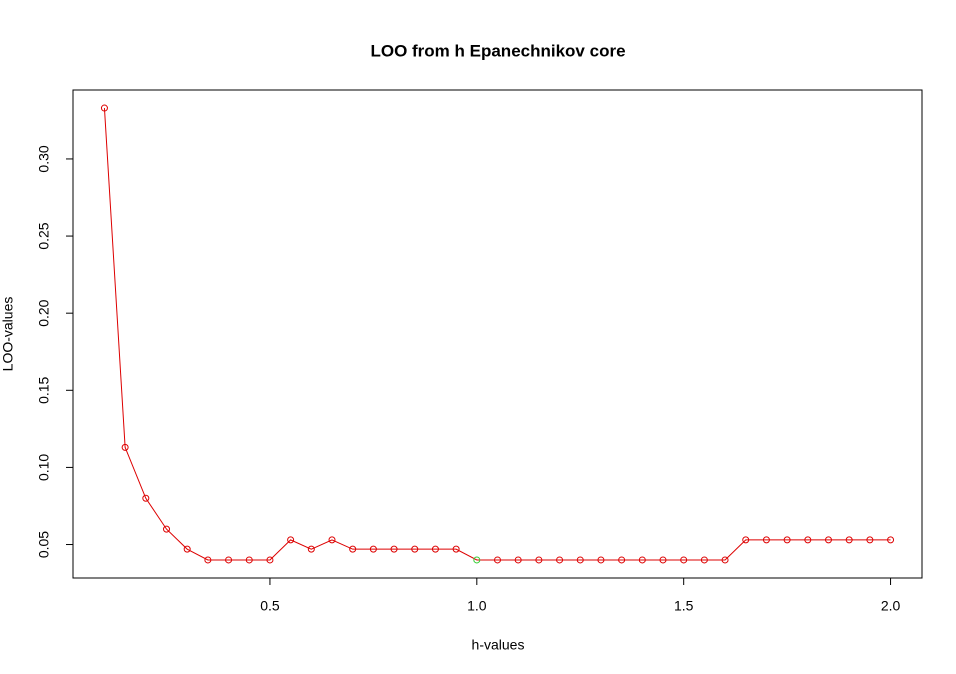  What do you see at coordinates (891, 606) in the screenshot?
I see `x-tick-label: 2.0` at bounding box center [891, 606].